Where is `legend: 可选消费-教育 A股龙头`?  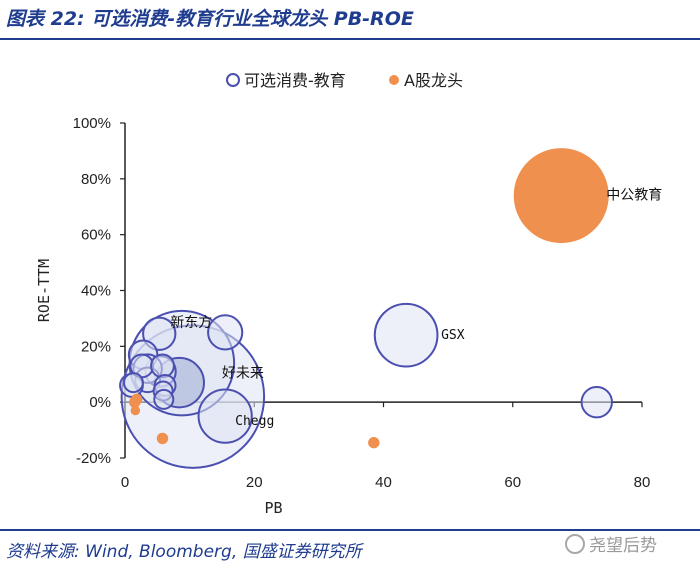
legend: 可选消费-教育 A股龙头 is located at coordinates (344, 80).